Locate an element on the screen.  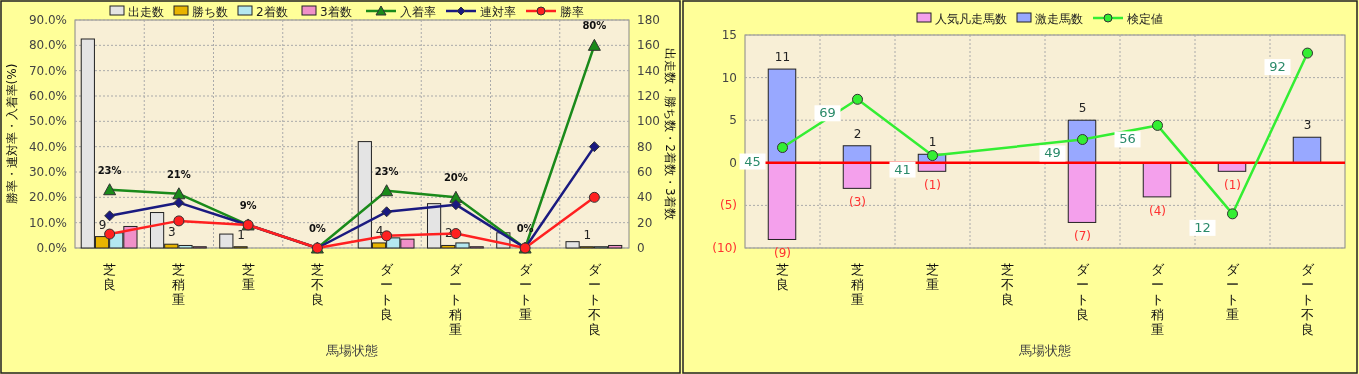
data-label: 56 is located at coordinates (1127, 139).